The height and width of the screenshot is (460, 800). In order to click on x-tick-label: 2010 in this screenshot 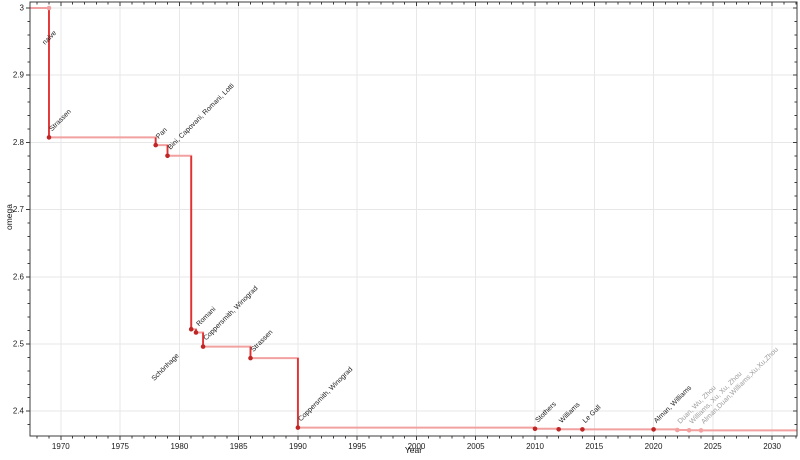, I will do `click(535, 446)`.